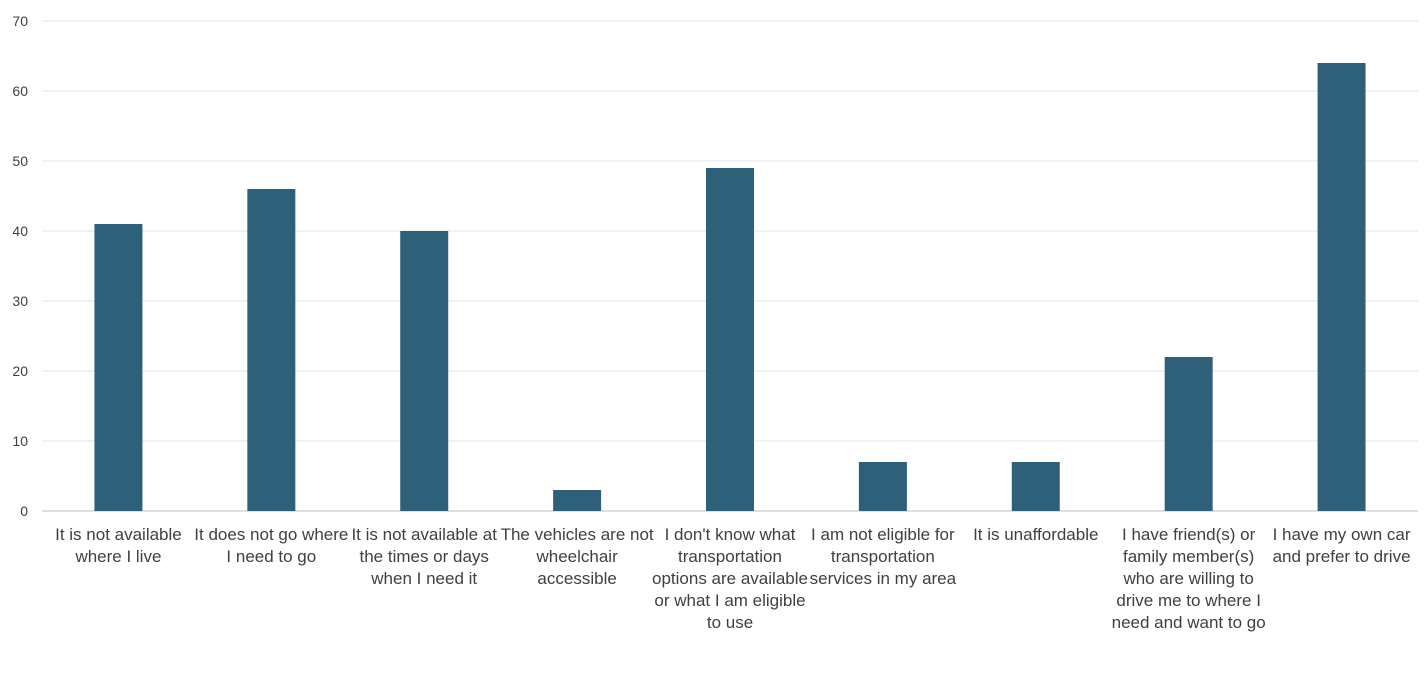 Image resolution: width=1425 pixels, height=692 pixels. I want to click on y-tick-label: 50, so click(20, 161).